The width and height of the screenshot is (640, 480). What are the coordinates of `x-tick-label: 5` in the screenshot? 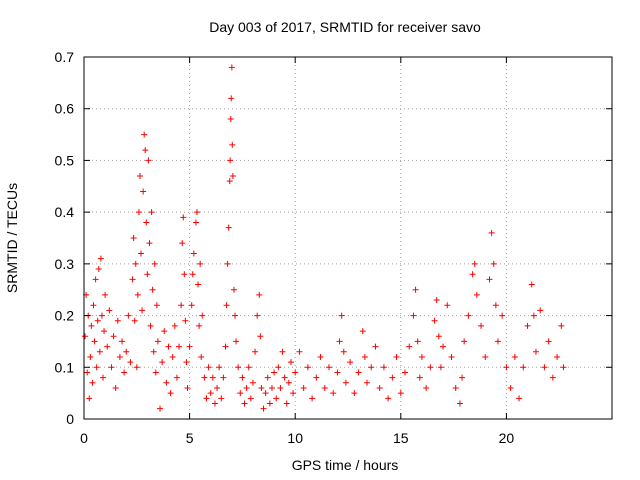 It's located at (190, 438).